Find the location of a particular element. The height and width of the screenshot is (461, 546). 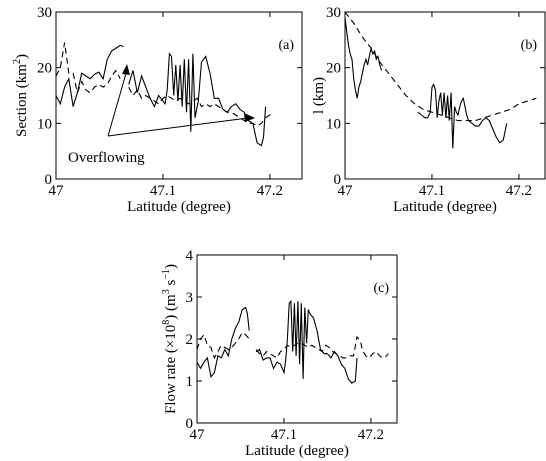

panel-c-ylabel-mid2: s is located at coordinates (171, 285).